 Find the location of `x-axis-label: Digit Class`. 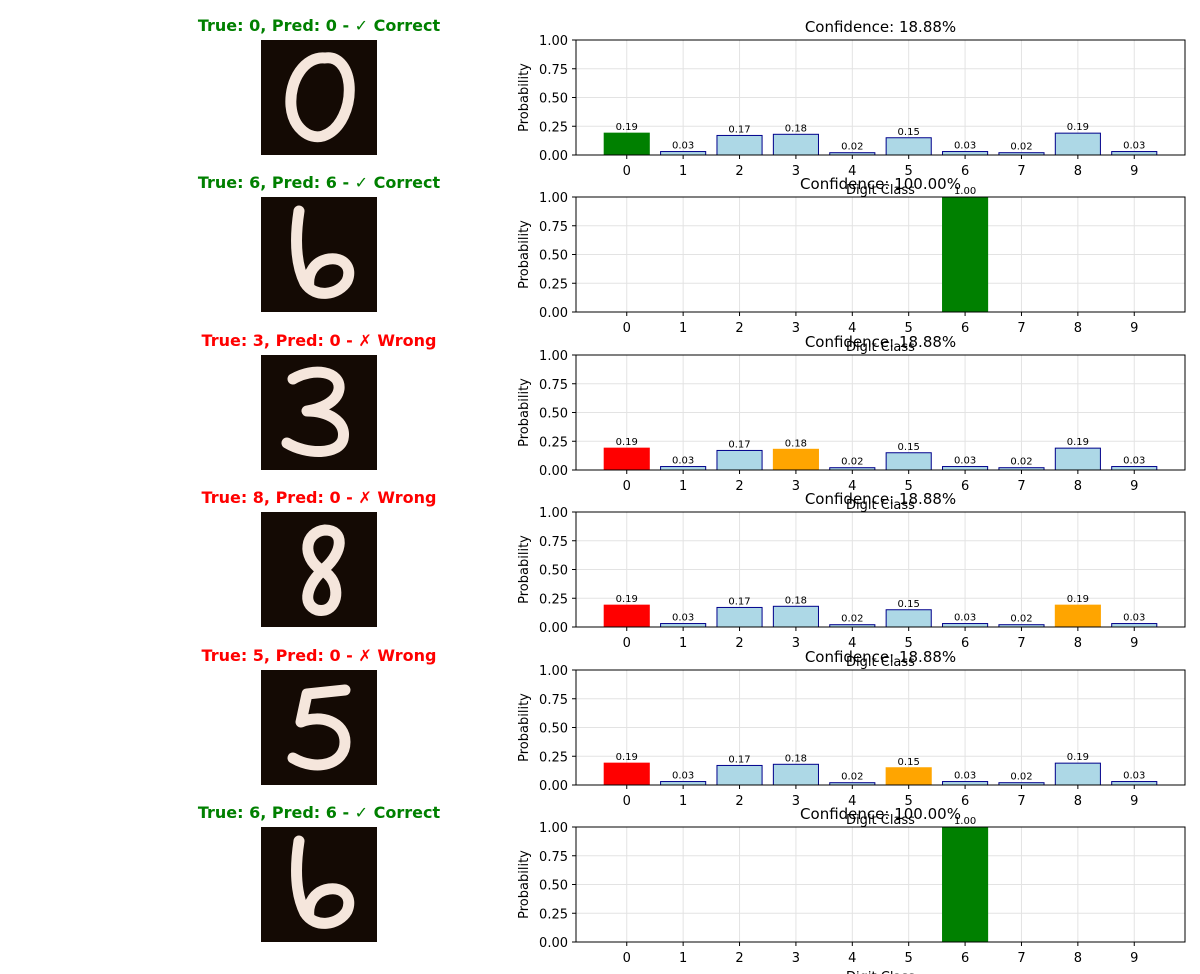

x-axis-label: Digit Class is located at coordinates (880, 972).